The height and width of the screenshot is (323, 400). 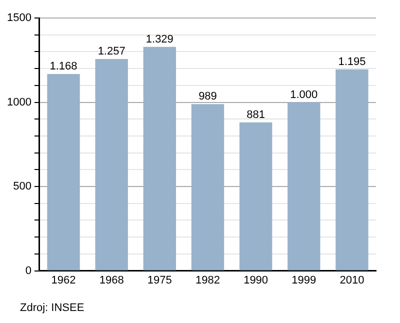 I want to click on data-label: 881, so click(x=255, y=114).